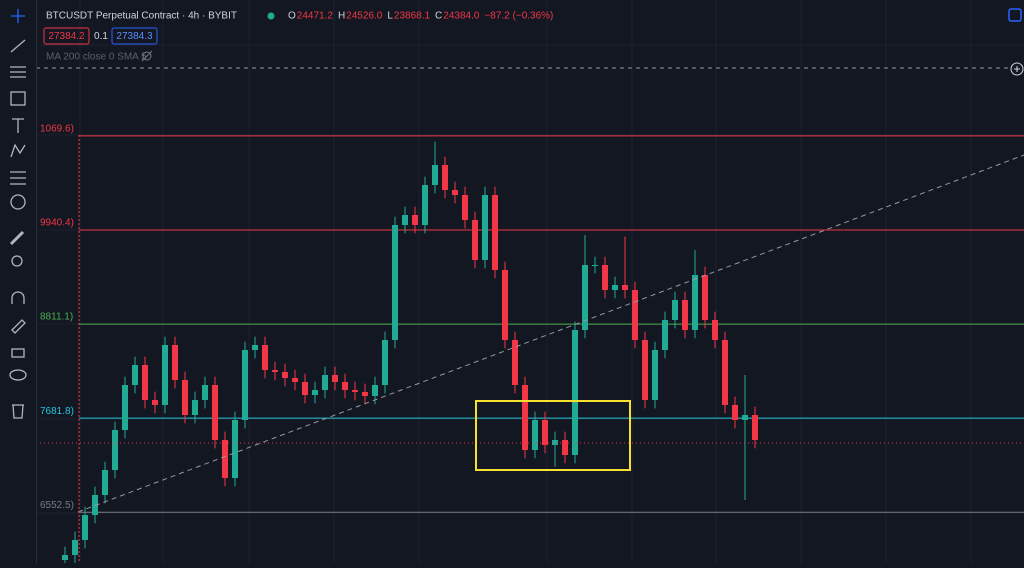 This screenshot has height=568, width=1024. Describe the element at coordinates (553, 435) in the screenshot. I see `highlight-box` at that location.